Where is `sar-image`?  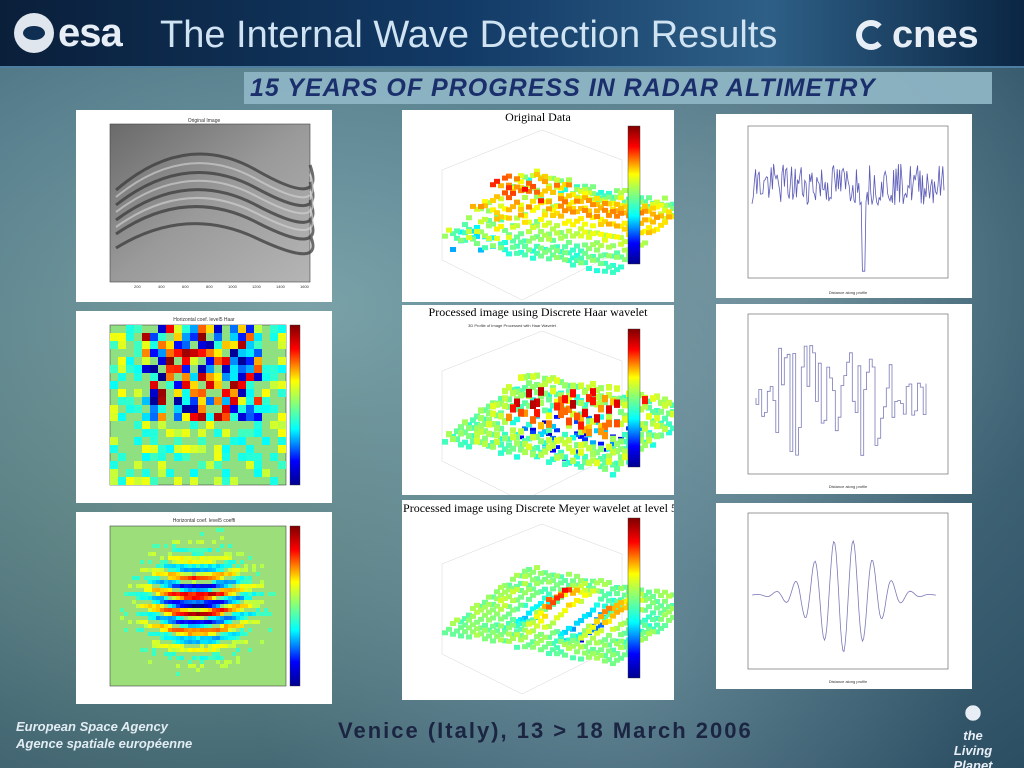
sar-image is located at coordinates (210, 203).